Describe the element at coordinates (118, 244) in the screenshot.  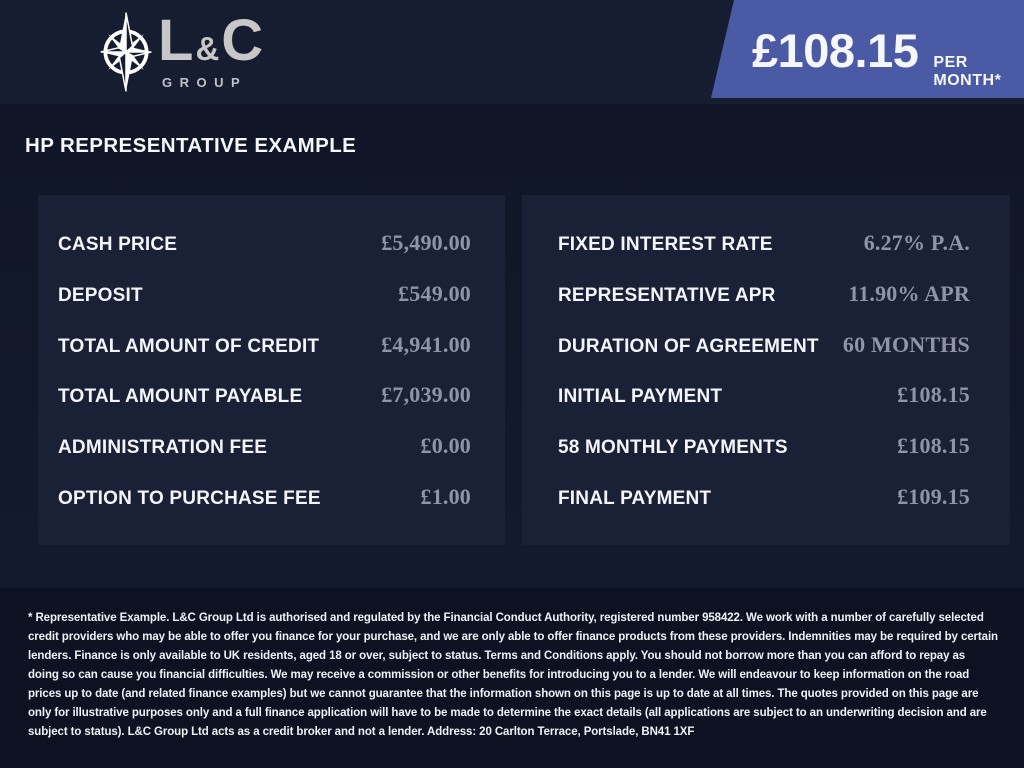
I see `finance-label: CASH PRICE` at that location.